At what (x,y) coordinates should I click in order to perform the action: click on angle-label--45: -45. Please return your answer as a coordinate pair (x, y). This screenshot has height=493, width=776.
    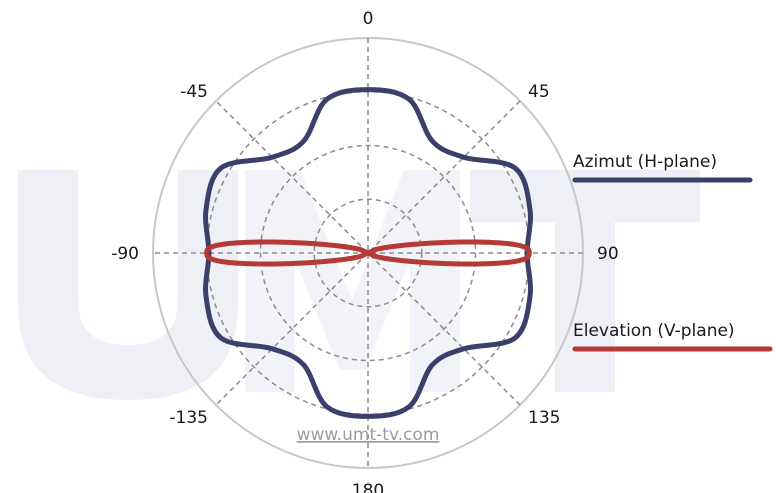
    Looking at the image, I should click on (194, 92).